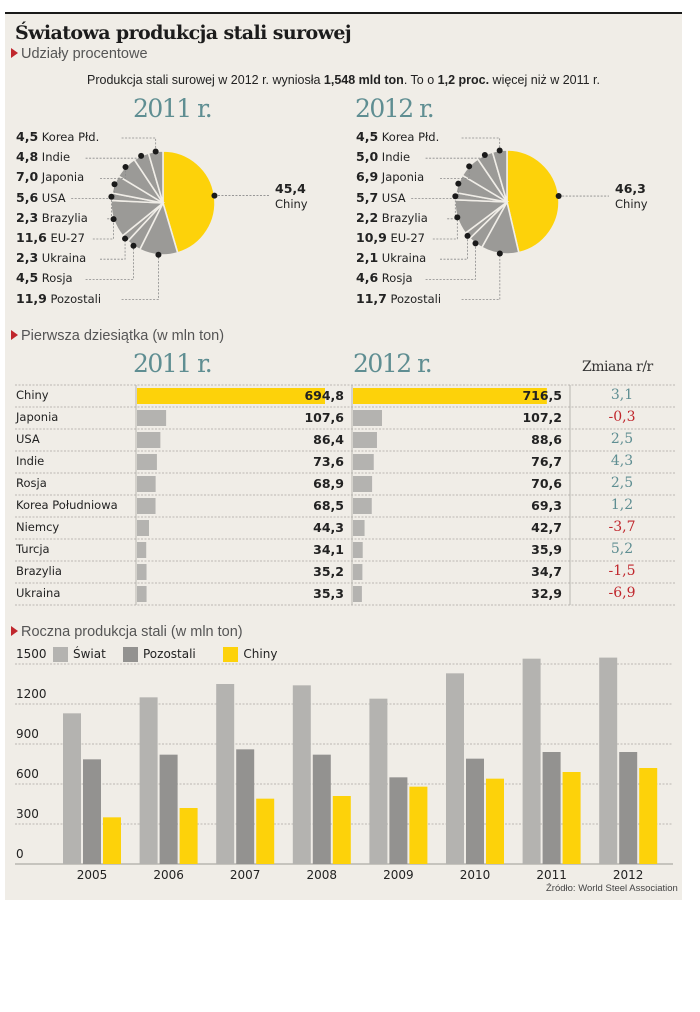 The height and width of the screenshot is (1012, 700). Describe the element at coordinates (65, 238) in the screenshot. I see `pie-label-name: EU-27` at that location.